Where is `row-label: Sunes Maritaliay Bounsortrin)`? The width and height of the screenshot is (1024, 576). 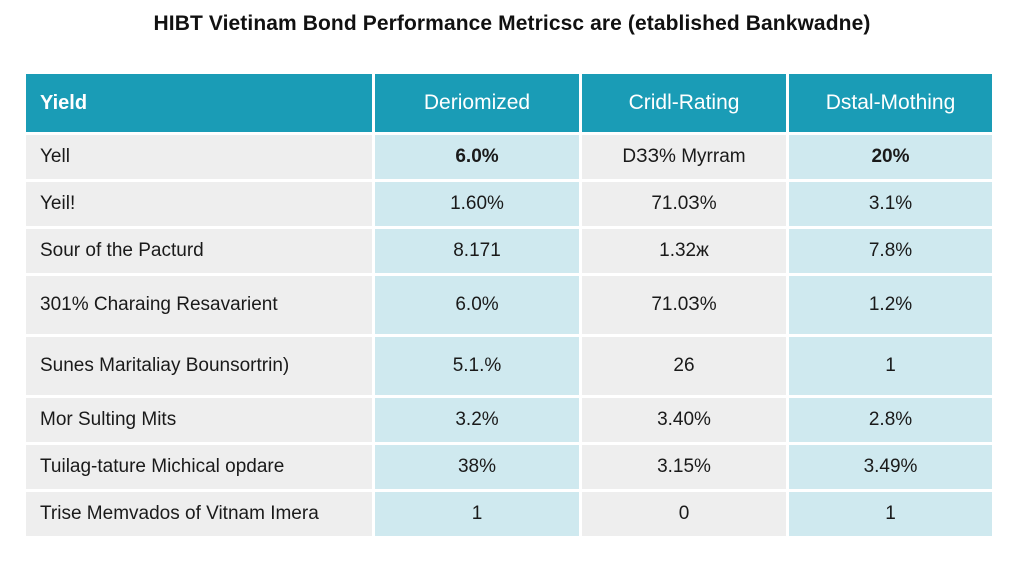
row-label: Sunes Maritaliay Bounsortrin) is located at coordinates (199, 364).